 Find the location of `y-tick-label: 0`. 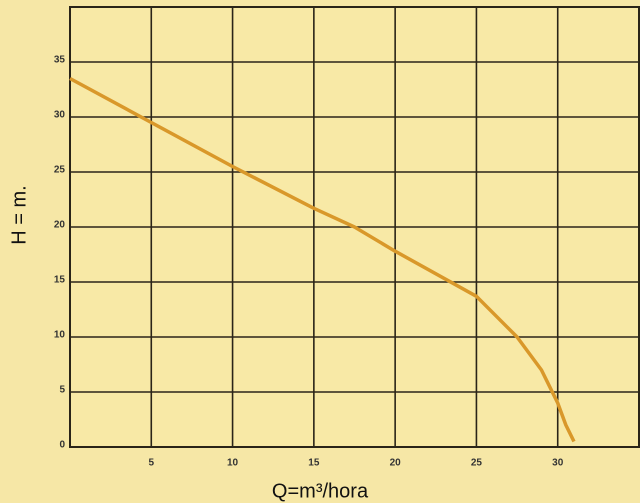

y-tick-label: 0 is located at coordinates (62, 445).